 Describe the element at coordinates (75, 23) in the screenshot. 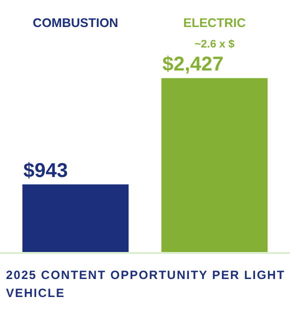

I see `x-tick-label: COMBUSTION` at that location.